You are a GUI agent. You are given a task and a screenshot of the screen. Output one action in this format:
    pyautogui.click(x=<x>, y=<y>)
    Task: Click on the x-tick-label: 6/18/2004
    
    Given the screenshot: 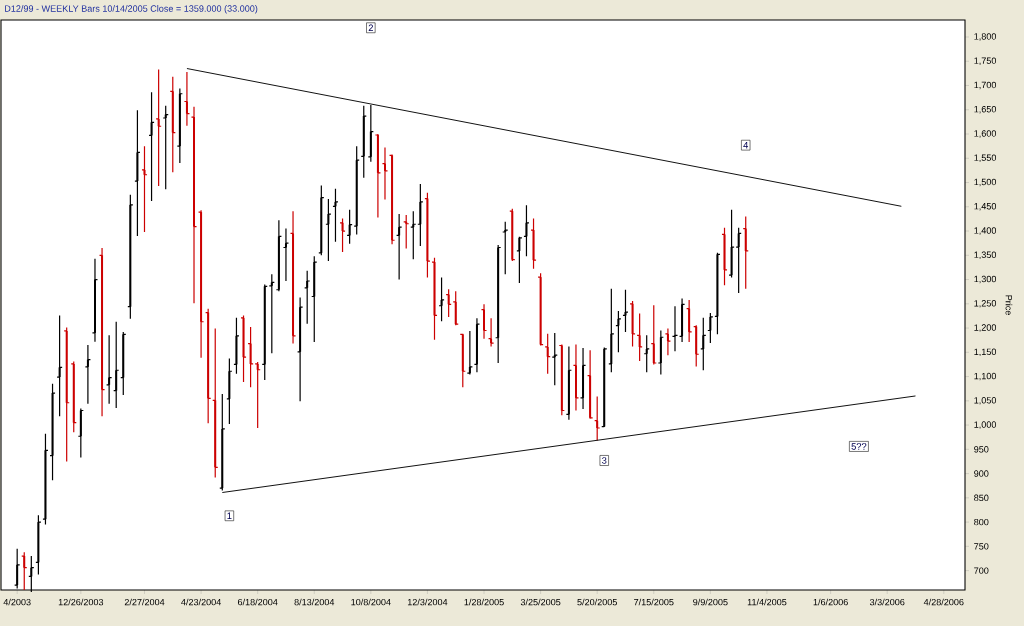 What is the action you would take?
    pyautogui.click(x=257, y=602)
    